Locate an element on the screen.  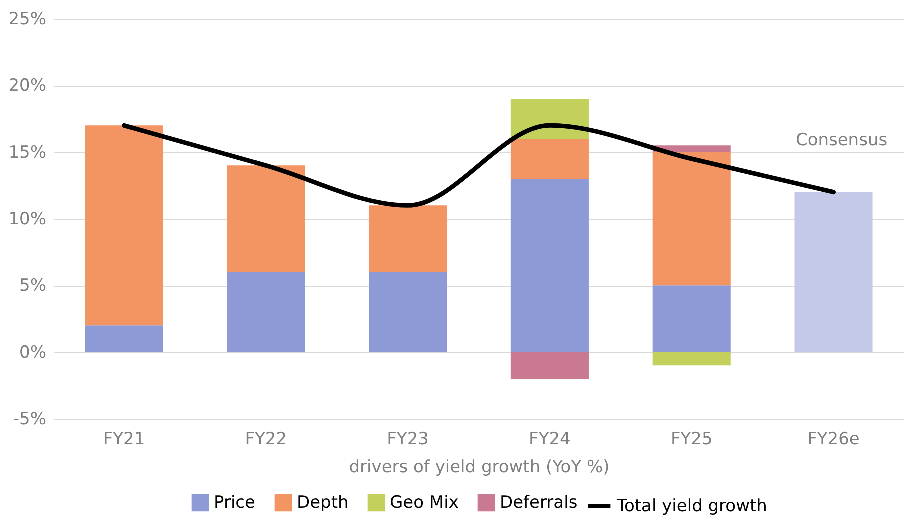
y-tick-label: 20% is located at coordinates (27, 86).